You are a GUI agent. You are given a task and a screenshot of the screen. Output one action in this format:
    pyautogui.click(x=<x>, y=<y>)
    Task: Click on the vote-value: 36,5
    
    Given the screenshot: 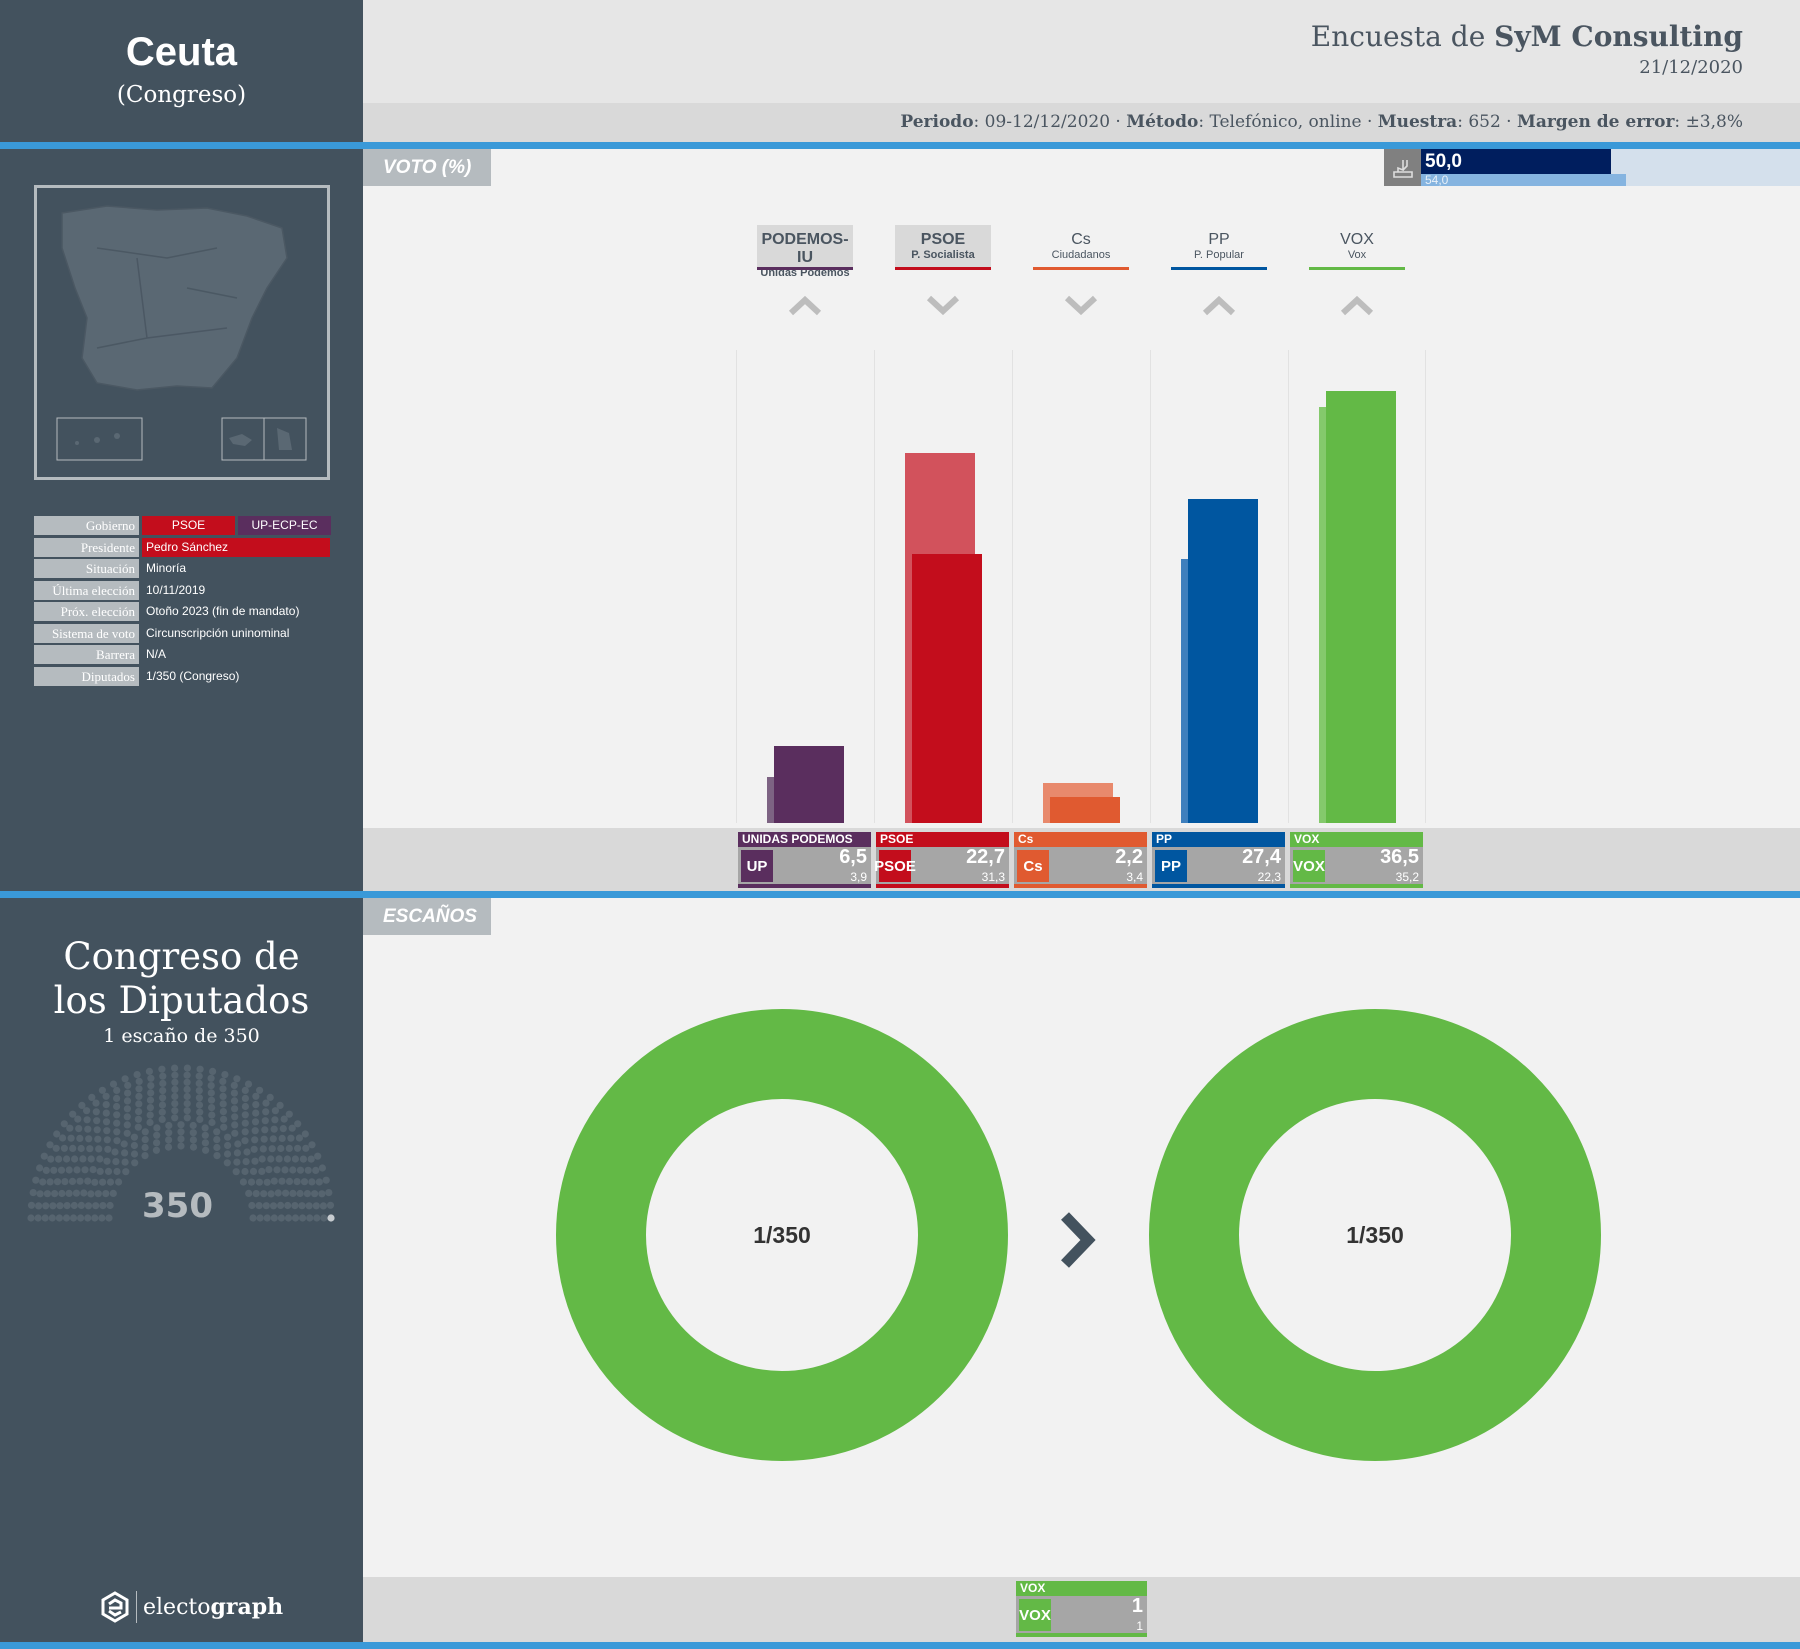 What is the action you would take?
    pyautogui.click(x=1399, y=857)
    